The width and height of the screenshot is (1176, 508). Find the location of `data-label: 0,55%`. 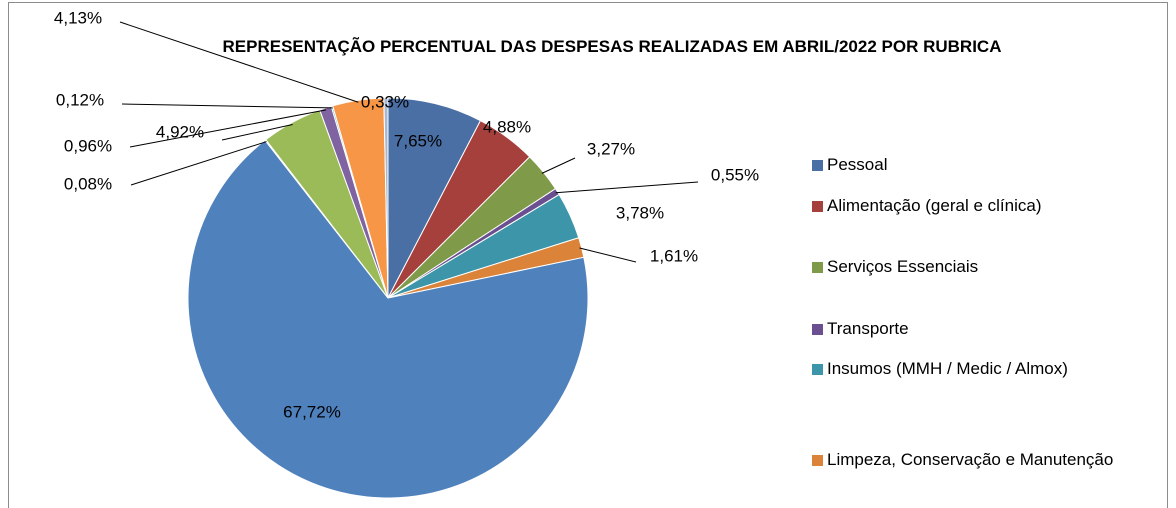

data-label: 0,55% is located at coordinates (735, 174).